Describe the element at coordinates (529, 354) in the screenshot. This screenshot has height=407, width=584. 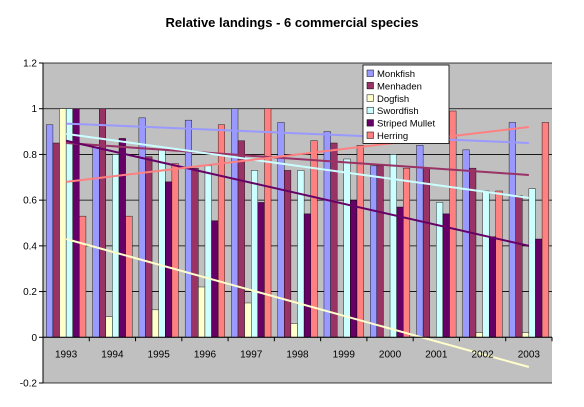
I see `x-tick-label: 2003` at that location.